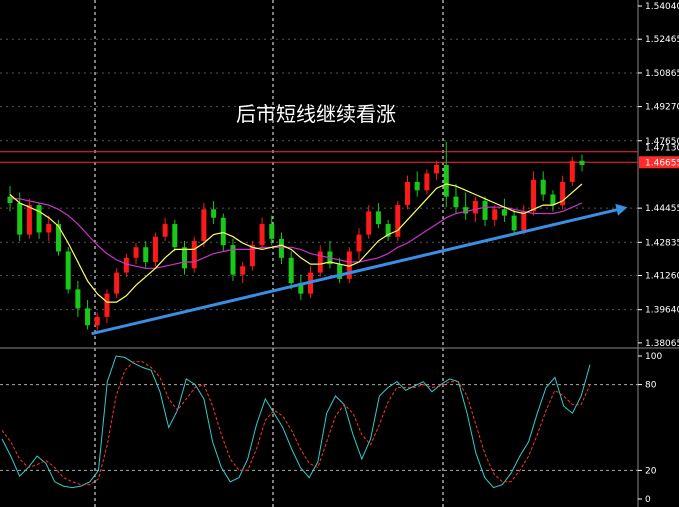 This screenshot has height=507, width=679. What do you see at coordinates (621, 209) in the screenshot?
I see `trendline-arrowhead` at bounding box center [621, 209].